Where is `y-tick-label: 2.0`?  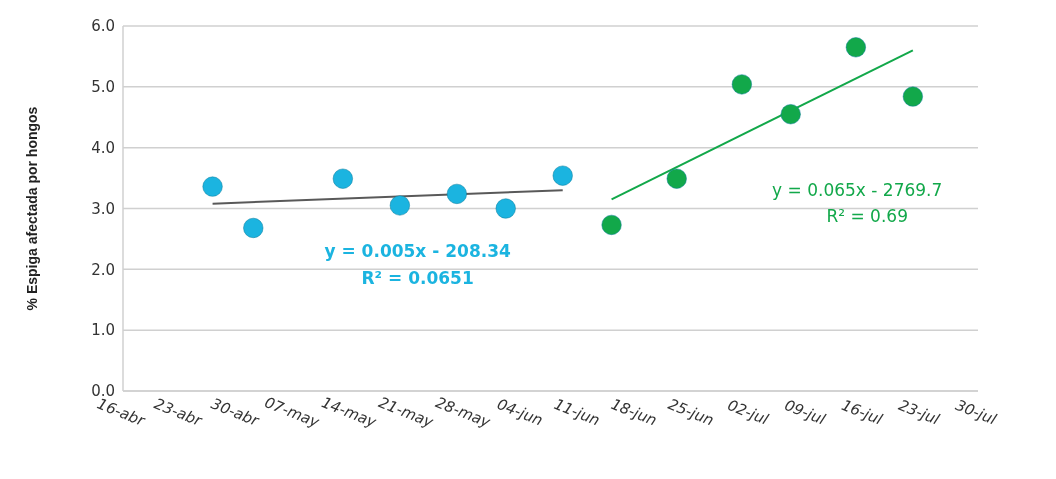
y-tick-label: 2.0 is located at coordinates (103, 269).